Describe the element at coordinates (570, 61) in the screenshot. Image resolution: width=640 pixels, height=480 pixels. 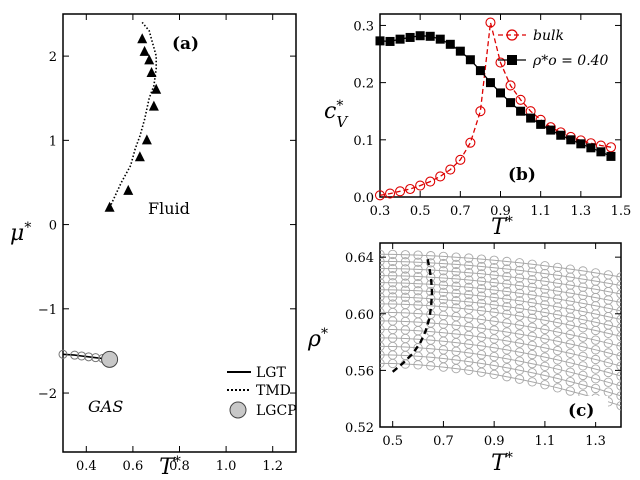
I see `legend-confined-label: ρ*o = 0.40` at that location.